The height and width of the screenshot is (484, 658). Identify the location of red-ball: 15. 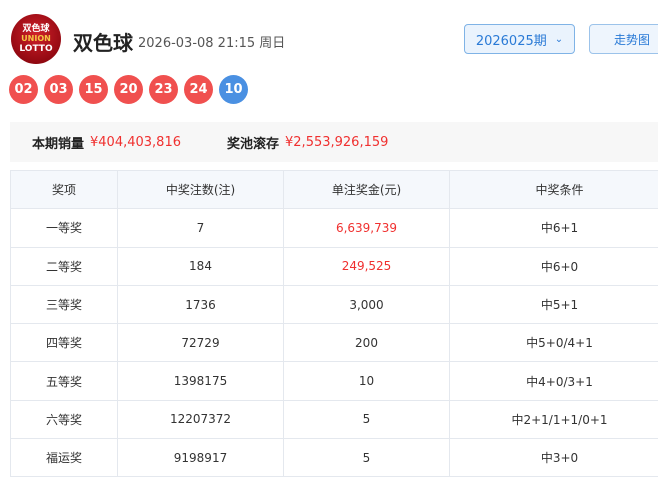
(93, 89).